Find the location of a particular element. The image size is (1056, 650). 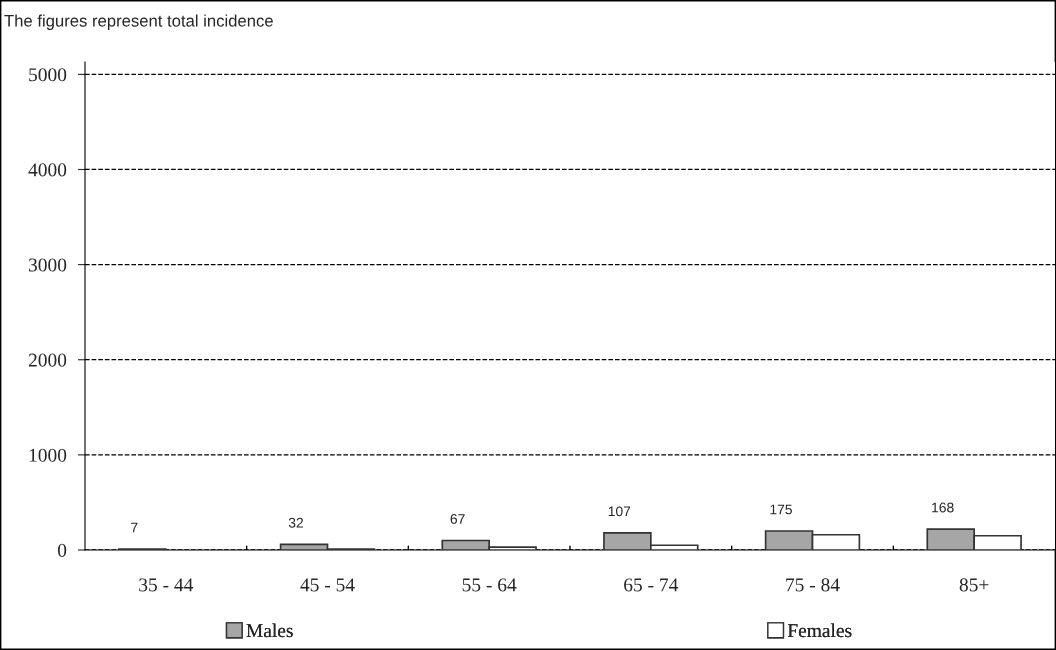

annotation: 67 is located at coordinates (457, 519).